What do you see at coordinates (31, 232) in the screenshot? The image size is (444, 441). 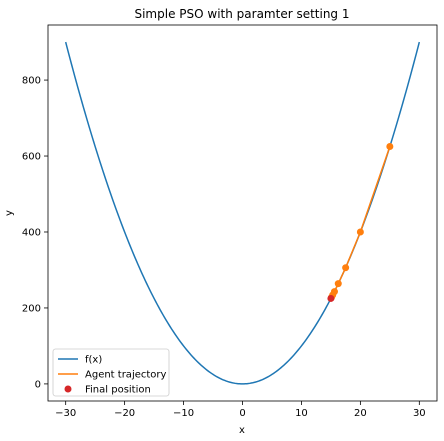 I see `y-tick-label: 400` at bounding box center [31, 232].